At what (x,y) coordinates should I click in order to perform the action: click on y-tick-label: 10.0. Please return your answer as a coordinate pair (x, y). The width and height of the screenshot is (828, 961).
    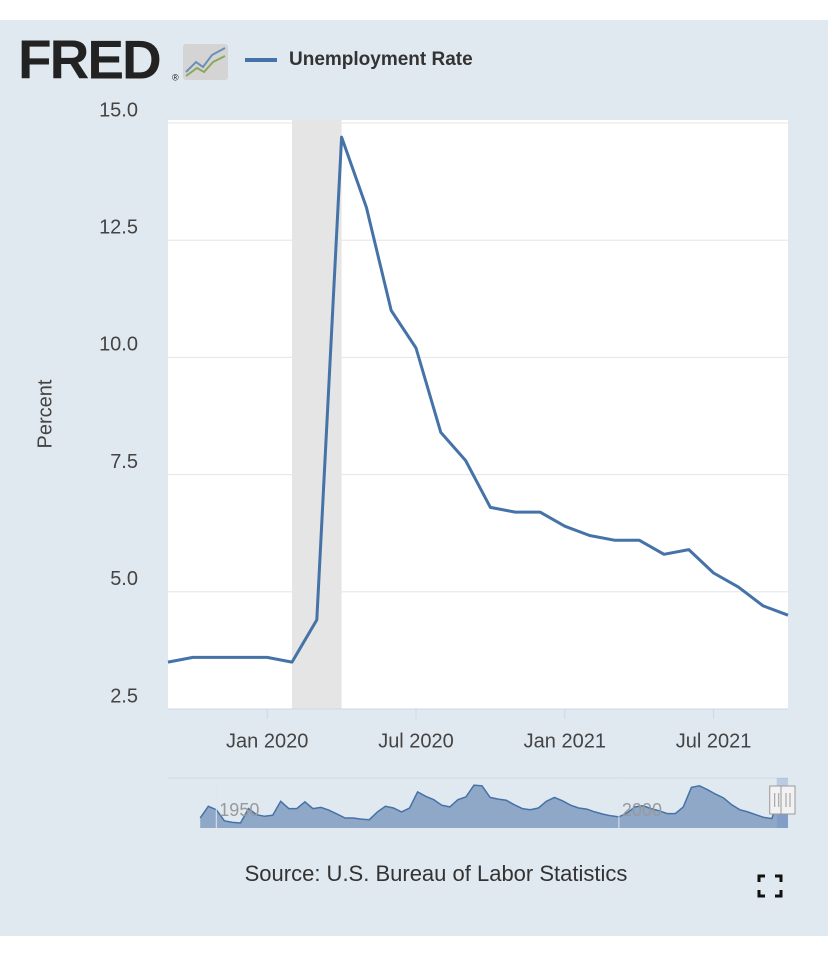
    Looking at the image, I should click on (118, 345).